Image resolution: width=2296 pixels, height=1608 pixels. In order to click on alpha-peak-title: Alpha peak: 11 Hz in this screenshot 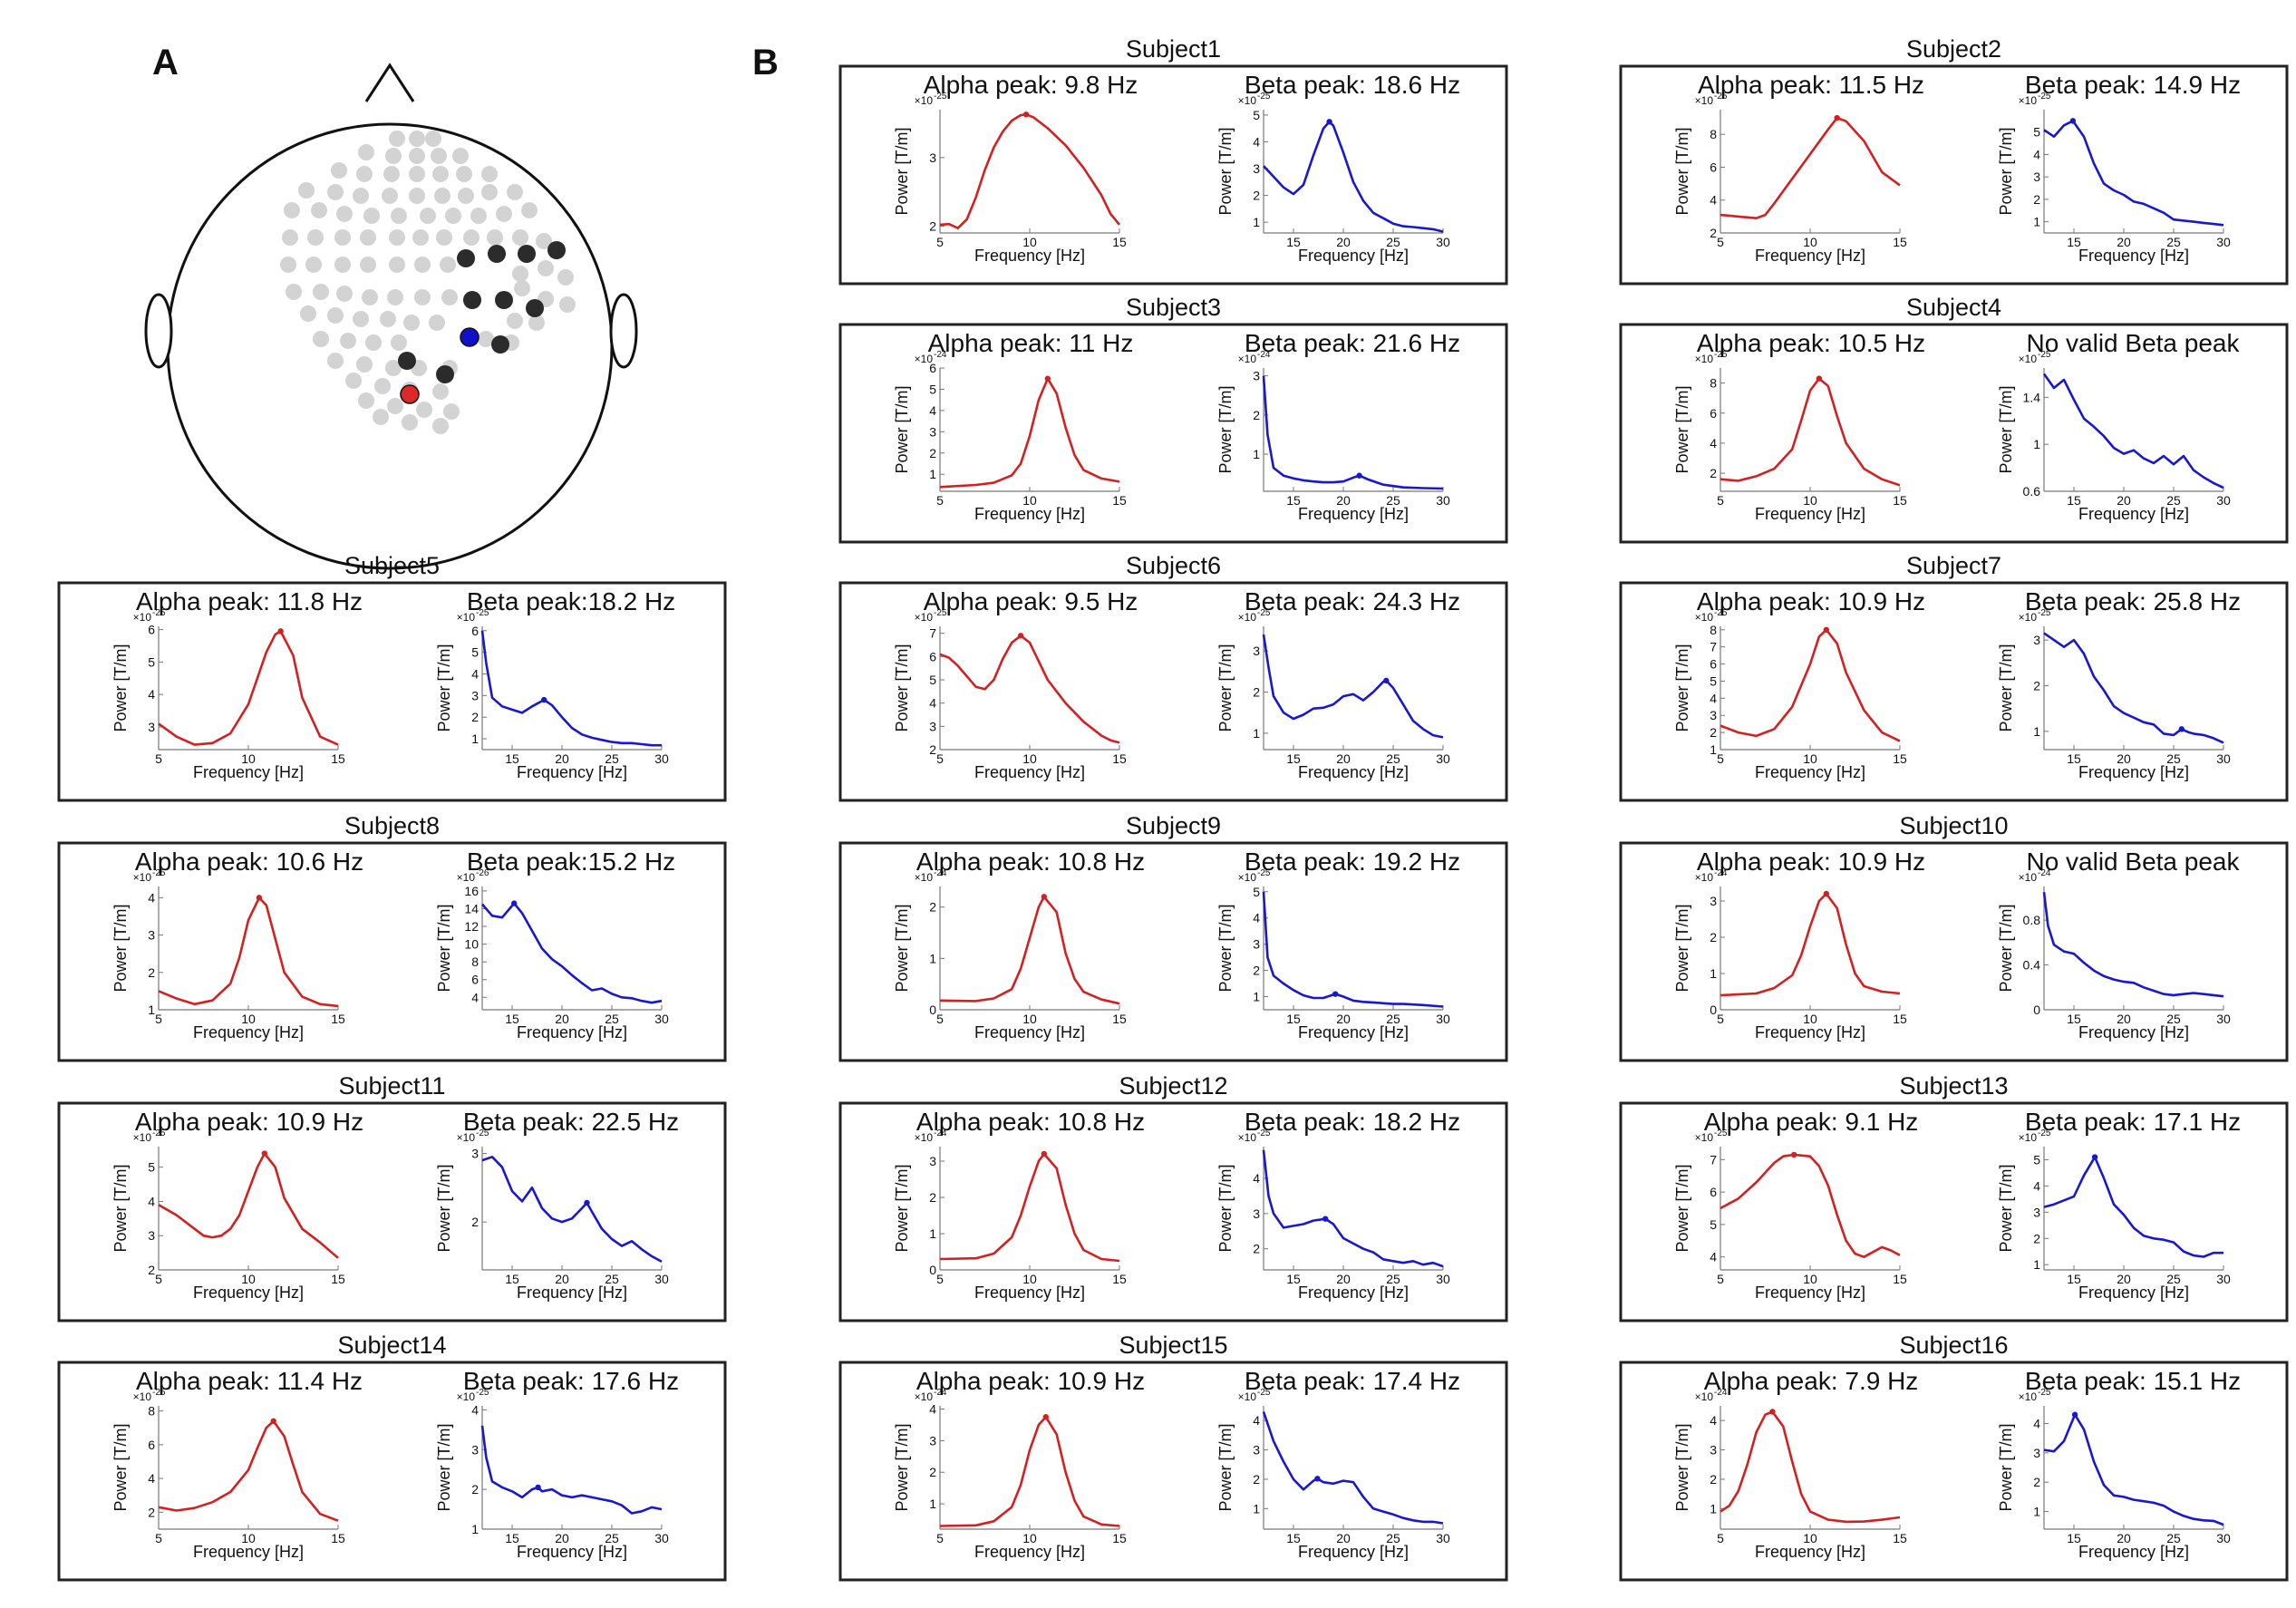, I will do `click(1031, 343)`.